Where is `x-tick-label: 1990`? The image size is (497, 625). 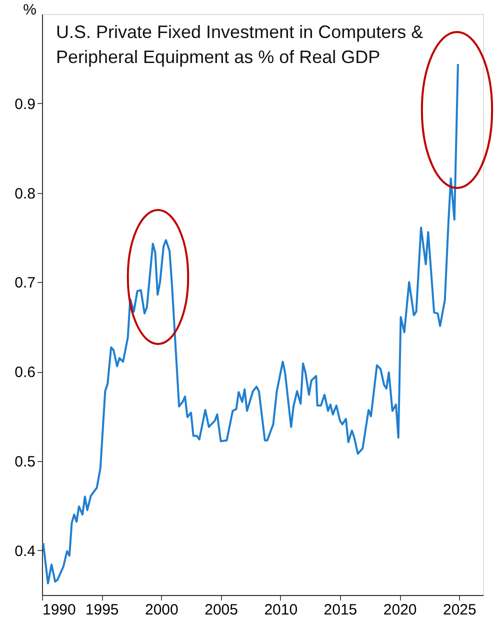
x-tick-label: 1990 is located at coordinates (59, 610).